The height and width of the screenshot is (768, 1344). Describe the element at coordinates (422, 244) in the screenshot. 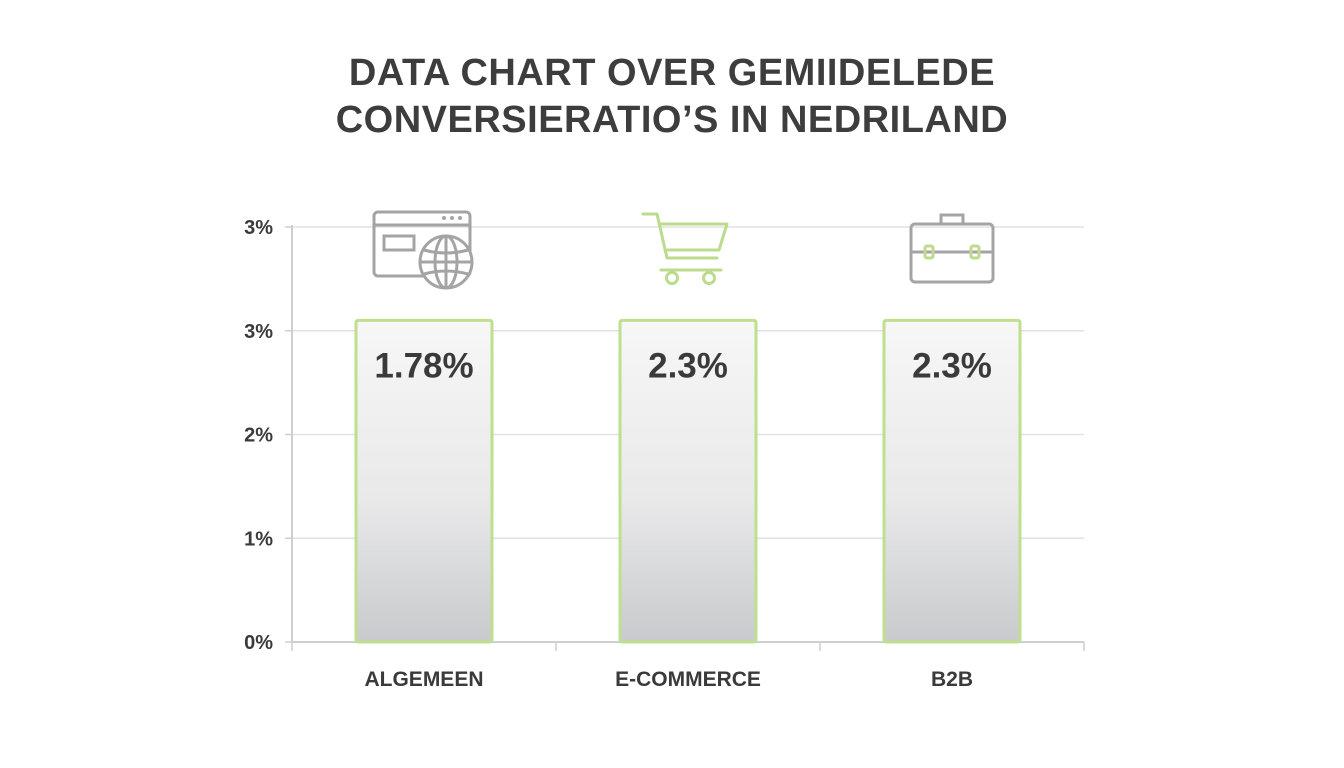

I see `browser-window` at that location.